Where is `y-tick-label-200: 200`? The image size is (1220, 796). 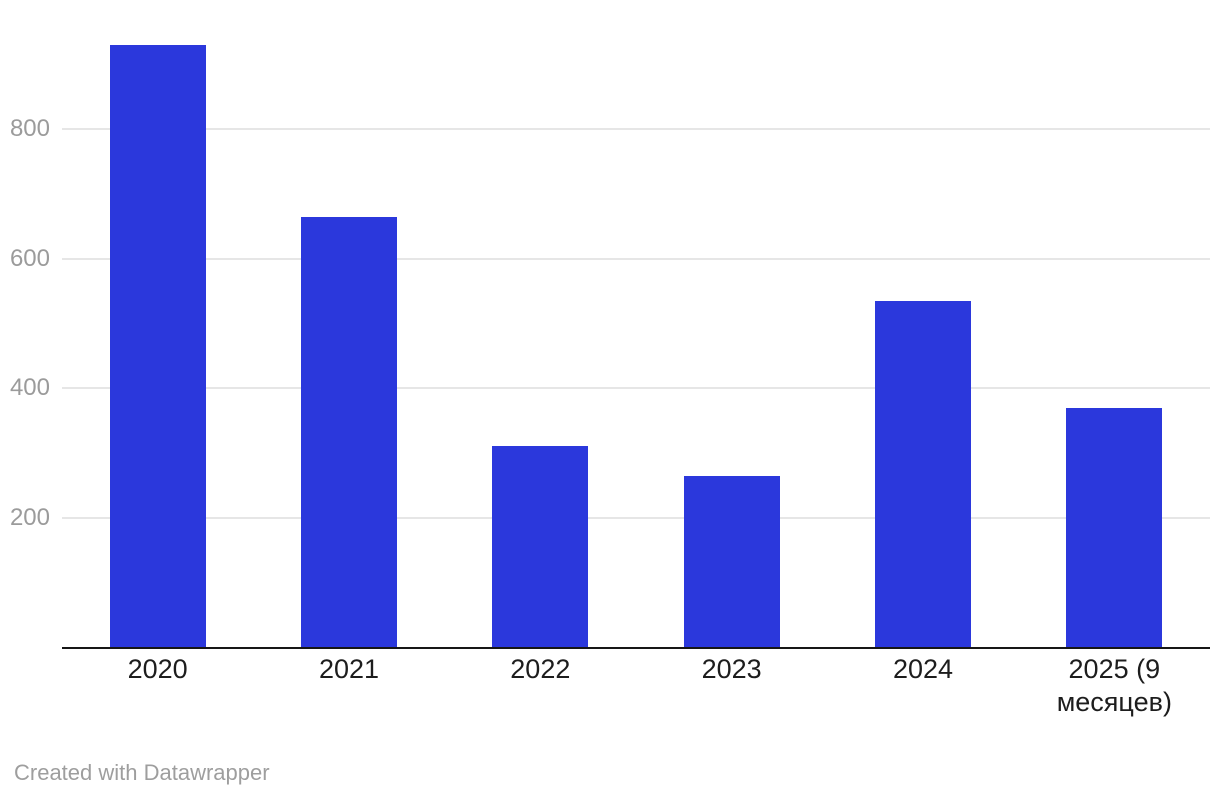
y-tick-label-200: 200 is located at coordinates (29, 517).